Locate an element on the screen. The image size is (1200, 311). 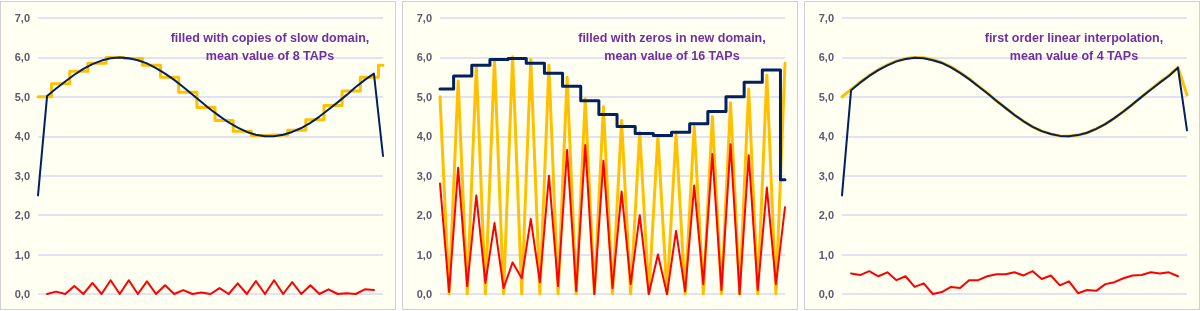
text: first order linear interpolation, mean value of 4 TAPs is located at coordinates (1074, 47).